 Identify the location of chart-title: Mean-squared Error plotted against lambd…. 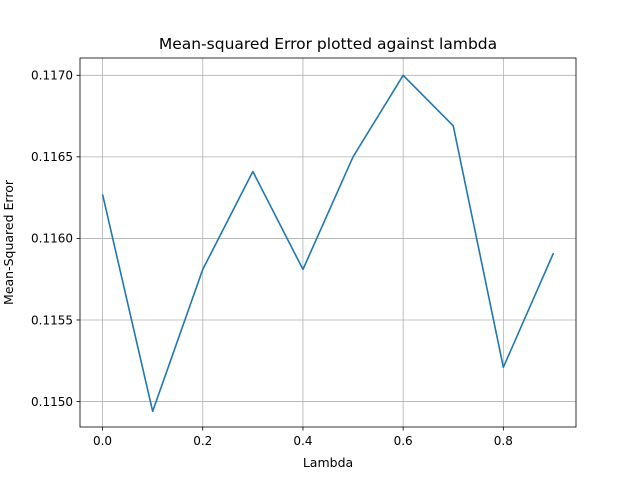
(328, 44).